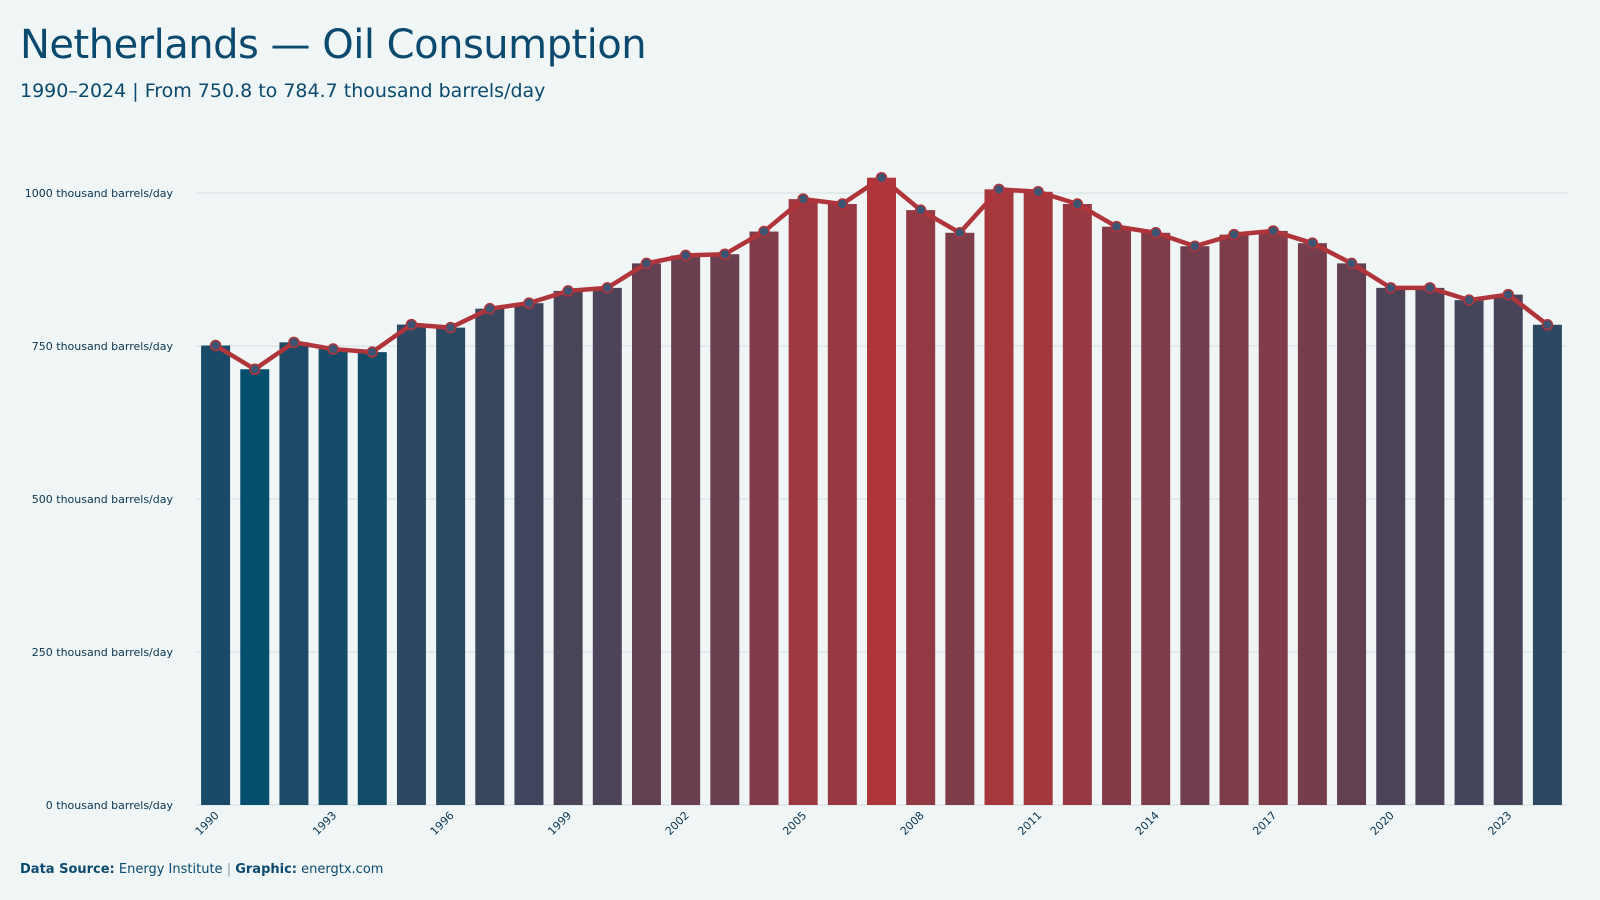 The height and width of the screenshot is (900, 1600). What do you see at coordinates (372, 578) in the screenshot?
I see `bar-1994` at bounding box center [372, 578].